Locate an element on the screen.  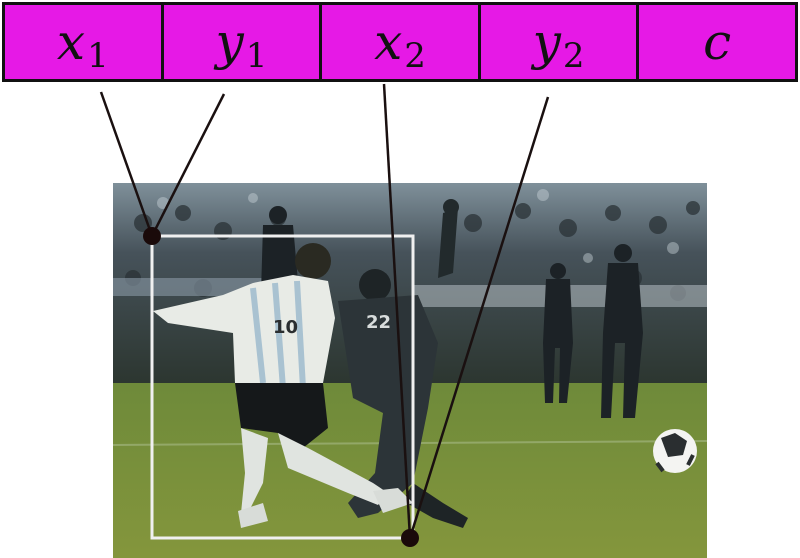
field-class: c is located at coordinates (717, 42).